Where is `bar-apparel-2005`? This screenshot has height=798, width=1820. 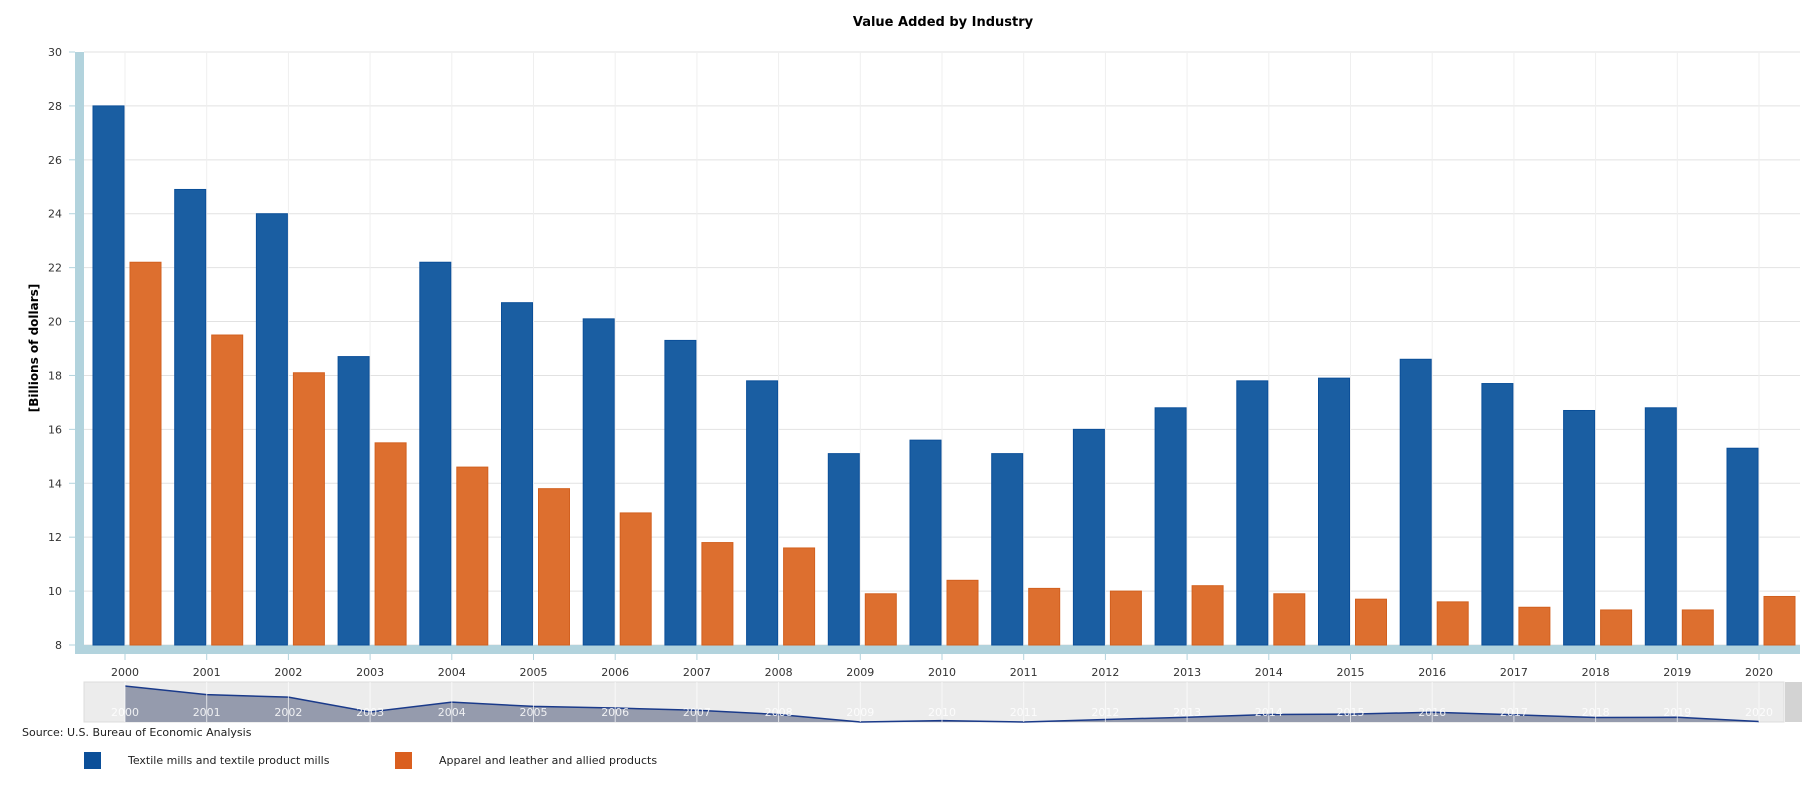
bar-apparel-2005 is located at coordinates (554, 567).